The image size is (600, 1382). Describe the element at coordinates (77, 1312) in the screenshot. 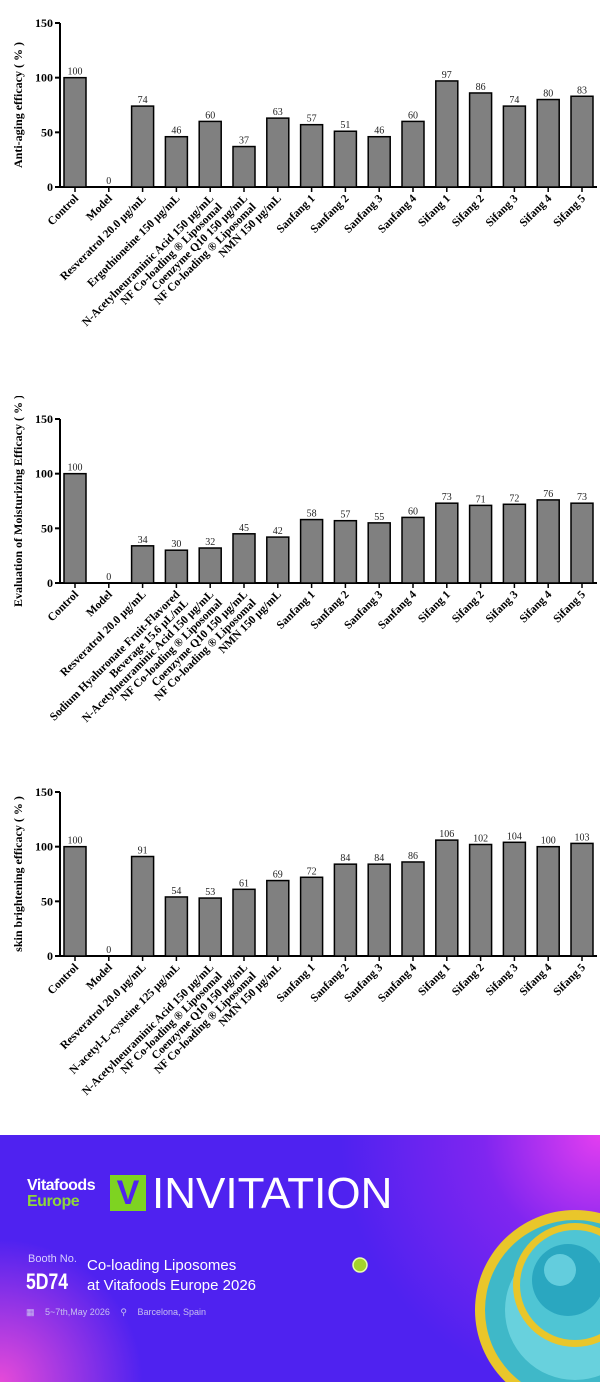

I see `event-date: 5~7th,May 2026` at that location.